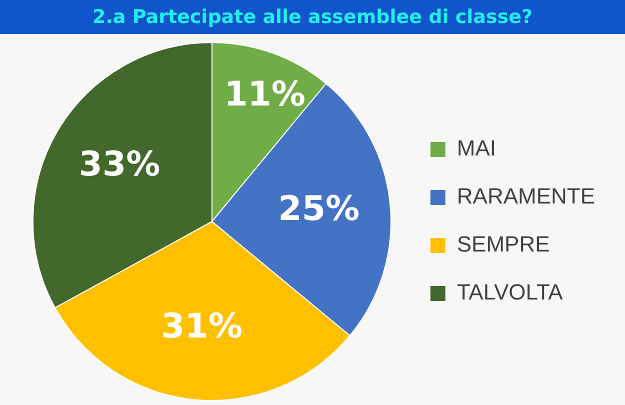 The image size is (625, 405). Describe the element at coordinates (119, 164) in the screenshot. I see `data-label: 33%` at that location.